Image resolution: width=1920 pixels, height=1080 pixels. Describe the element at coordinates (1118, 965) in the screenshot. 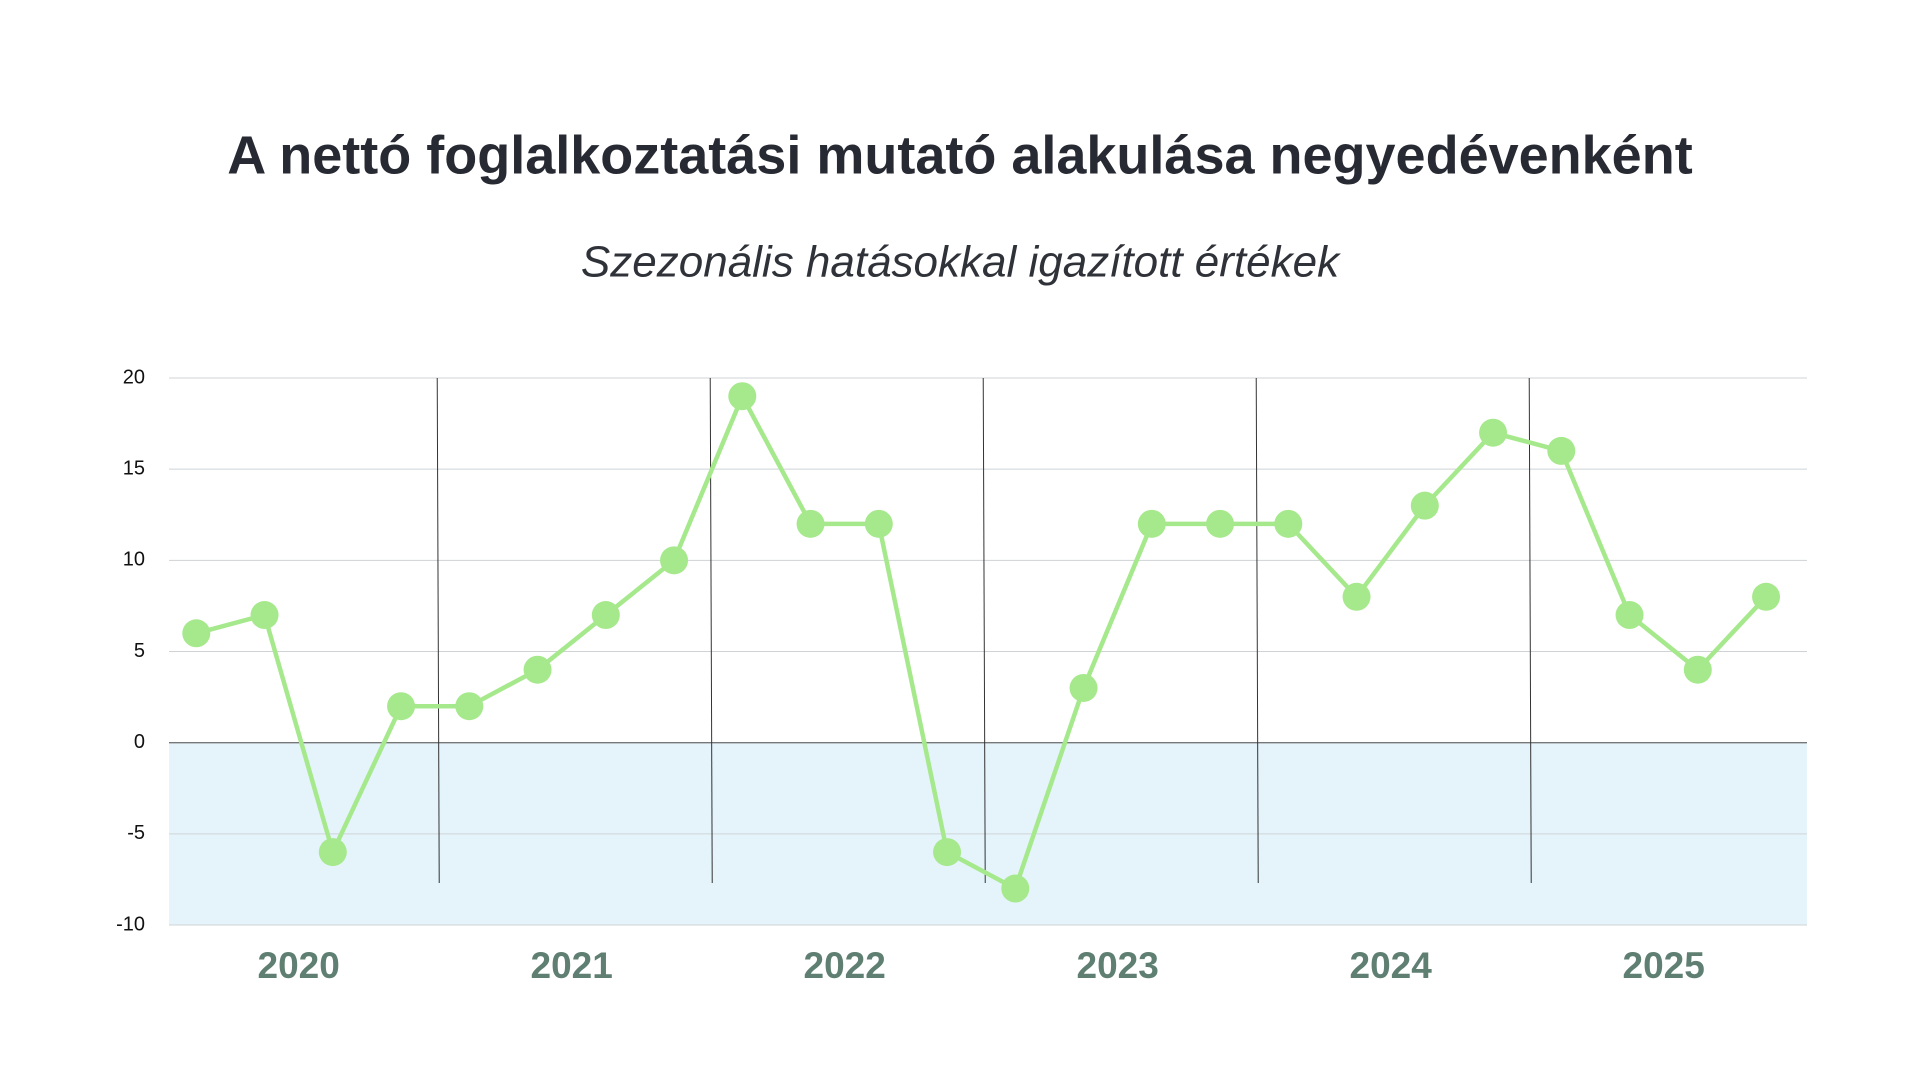

I see `x-tick-label: 2023` at that location.